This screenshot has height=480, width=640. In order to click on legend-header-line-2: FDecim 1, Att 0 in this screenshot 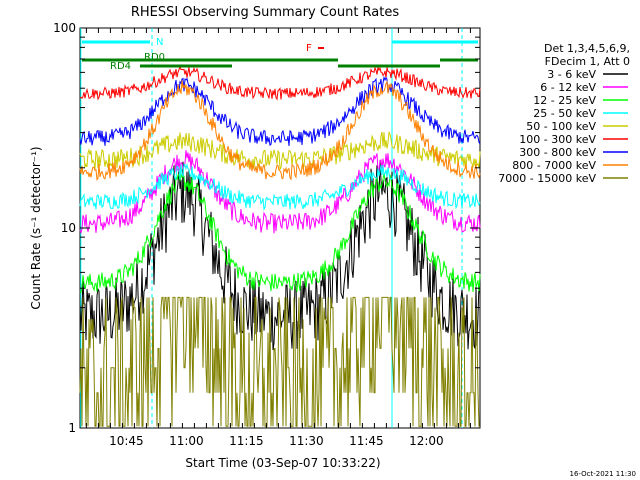, I will do `click(587, 61)`.